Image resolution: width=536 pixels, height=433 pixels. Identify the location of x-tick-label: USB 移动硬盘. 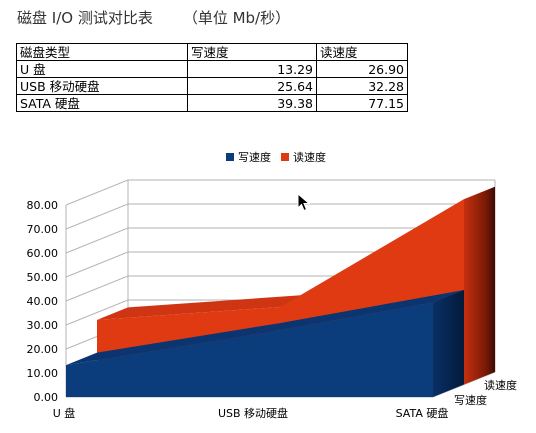
(253, 413).